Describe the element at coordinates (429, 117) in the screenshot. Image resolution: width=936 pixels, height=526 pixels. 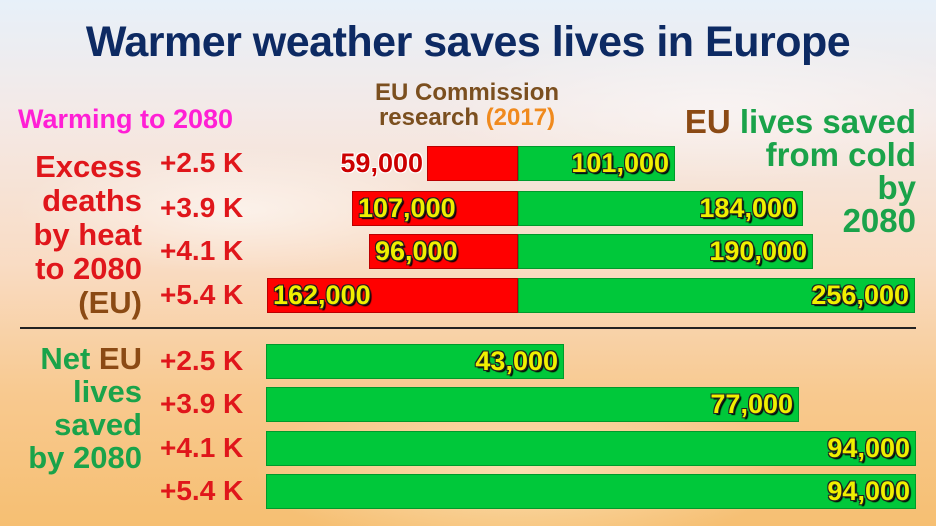
I see `source-line-2: research` at that location.